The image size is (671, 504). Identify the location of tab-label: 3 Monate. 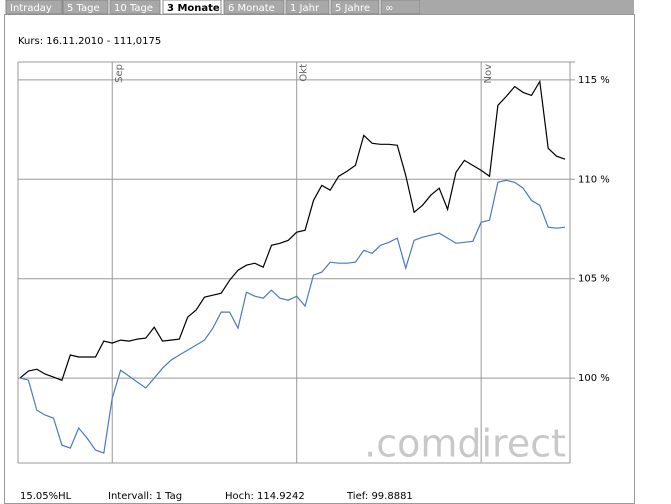
(193, 8).